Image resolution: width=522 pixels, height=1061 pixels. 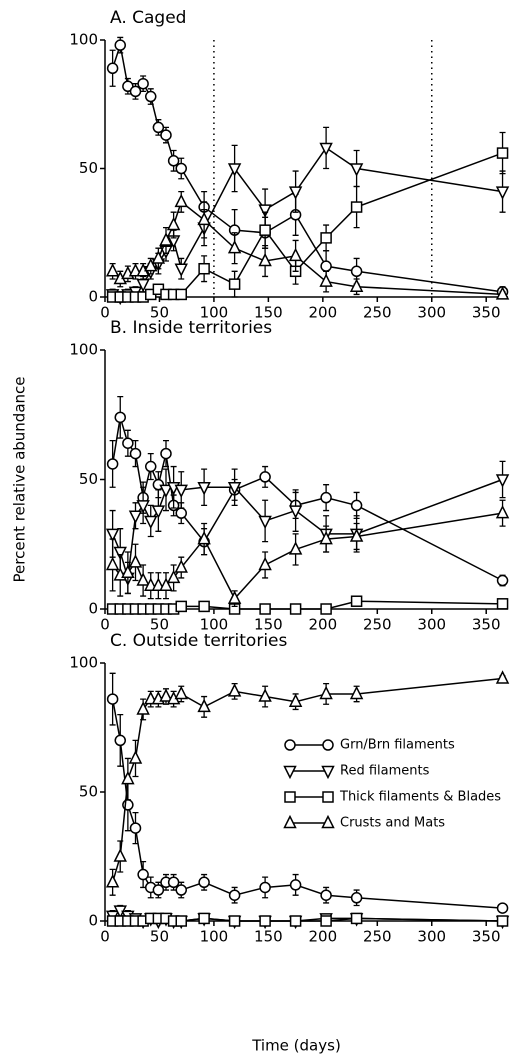 I want to click on legend-label: Thick filaments & Blades, so click(x=420, y=797).